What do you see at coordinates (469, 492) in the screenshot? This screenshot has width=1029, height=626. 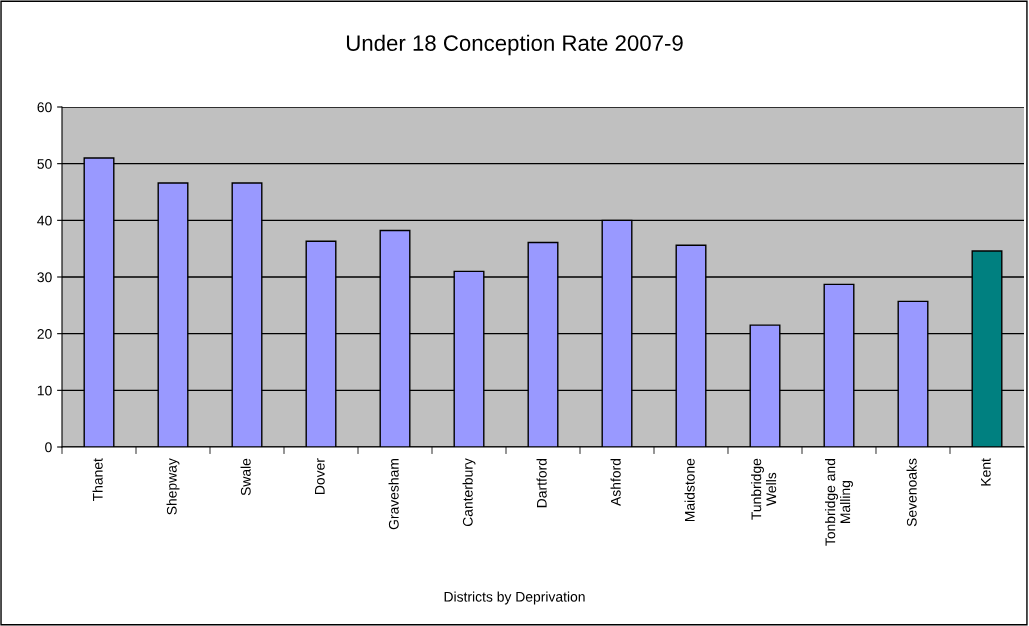 I see `x-tick-label: Canterbury` at bounding box center [469, 492].